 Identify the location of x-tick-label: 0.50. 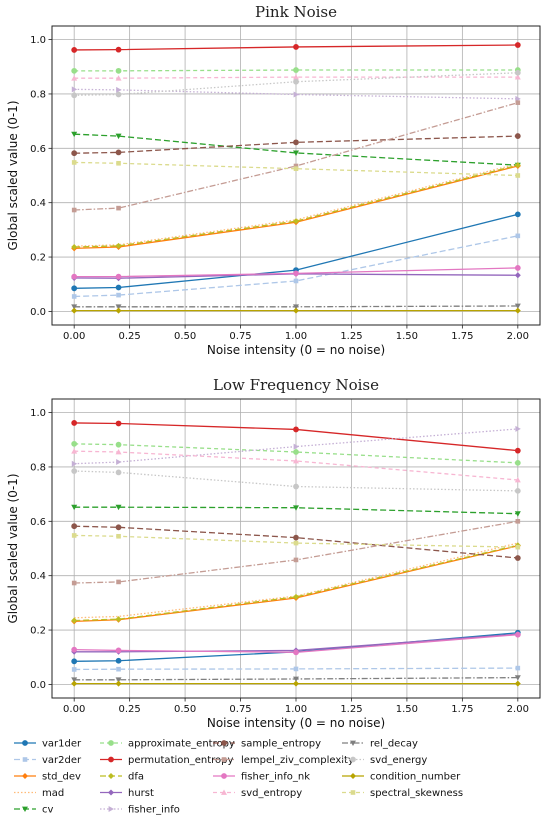
(185, 709).